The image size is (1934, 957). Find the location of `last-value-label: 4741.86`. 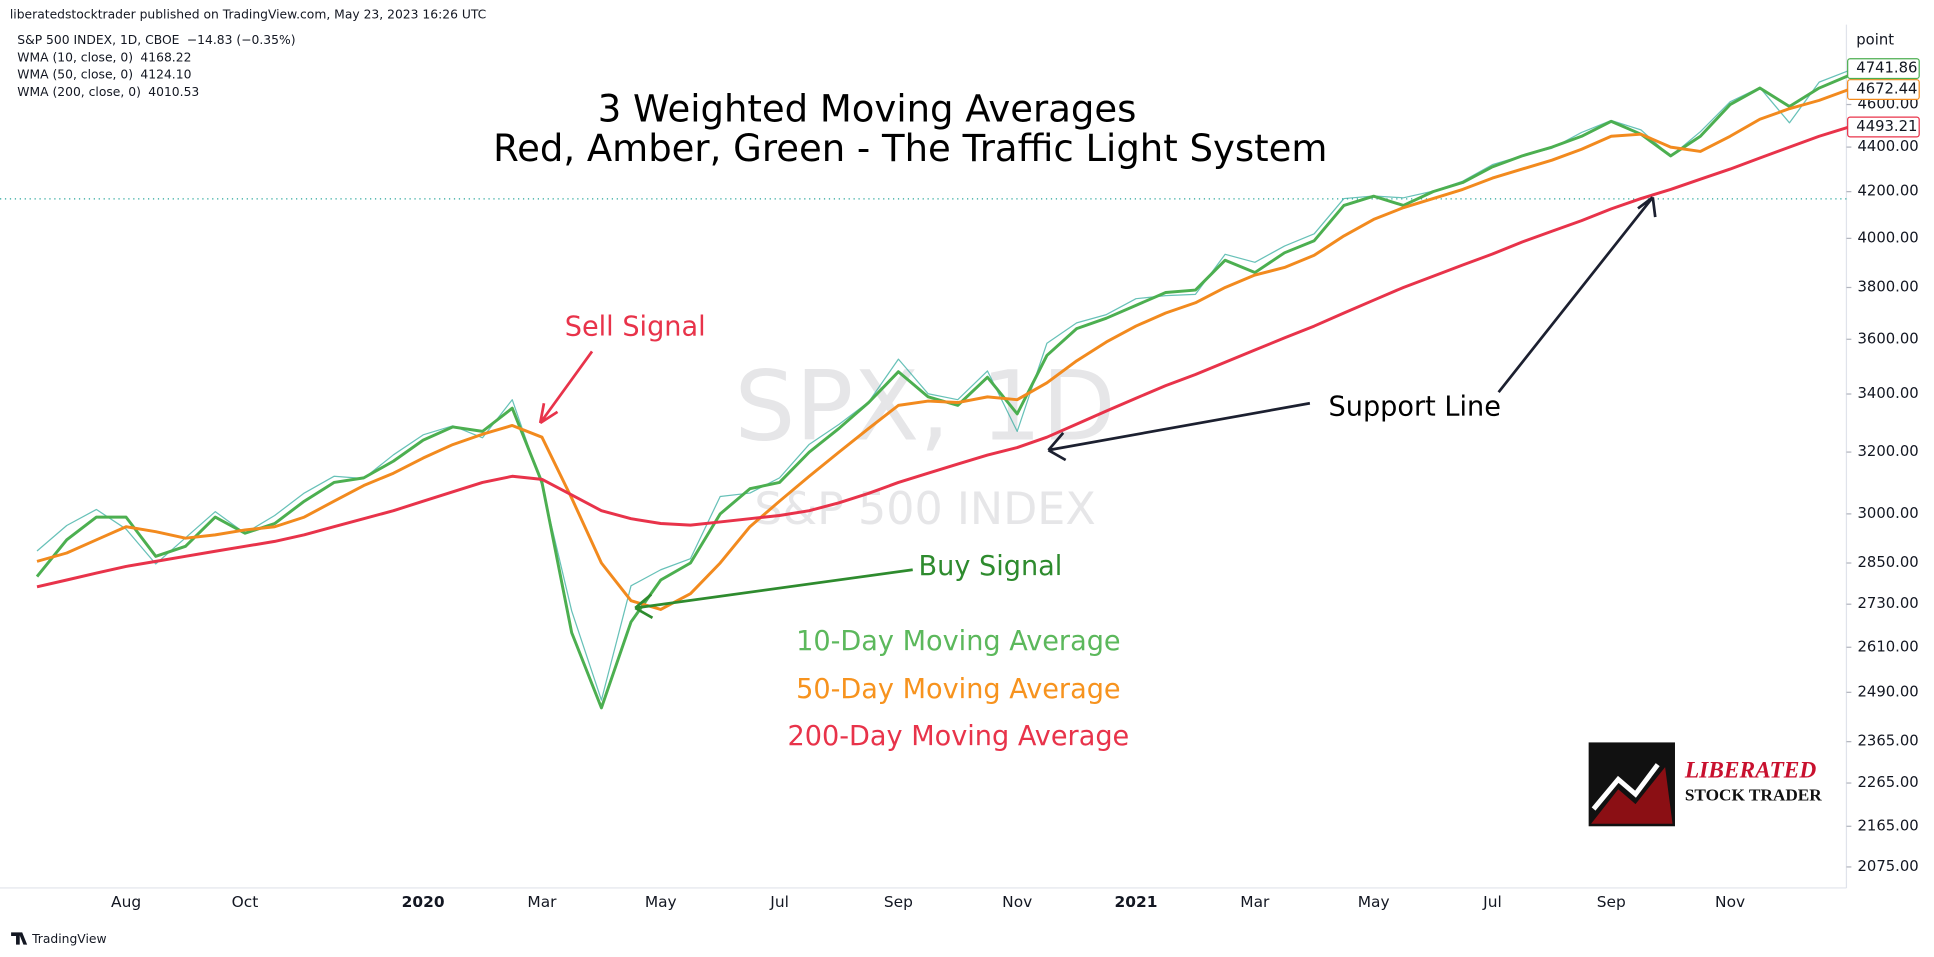

last-value-label: 4741.86 is located at coordinates (1886, 68).